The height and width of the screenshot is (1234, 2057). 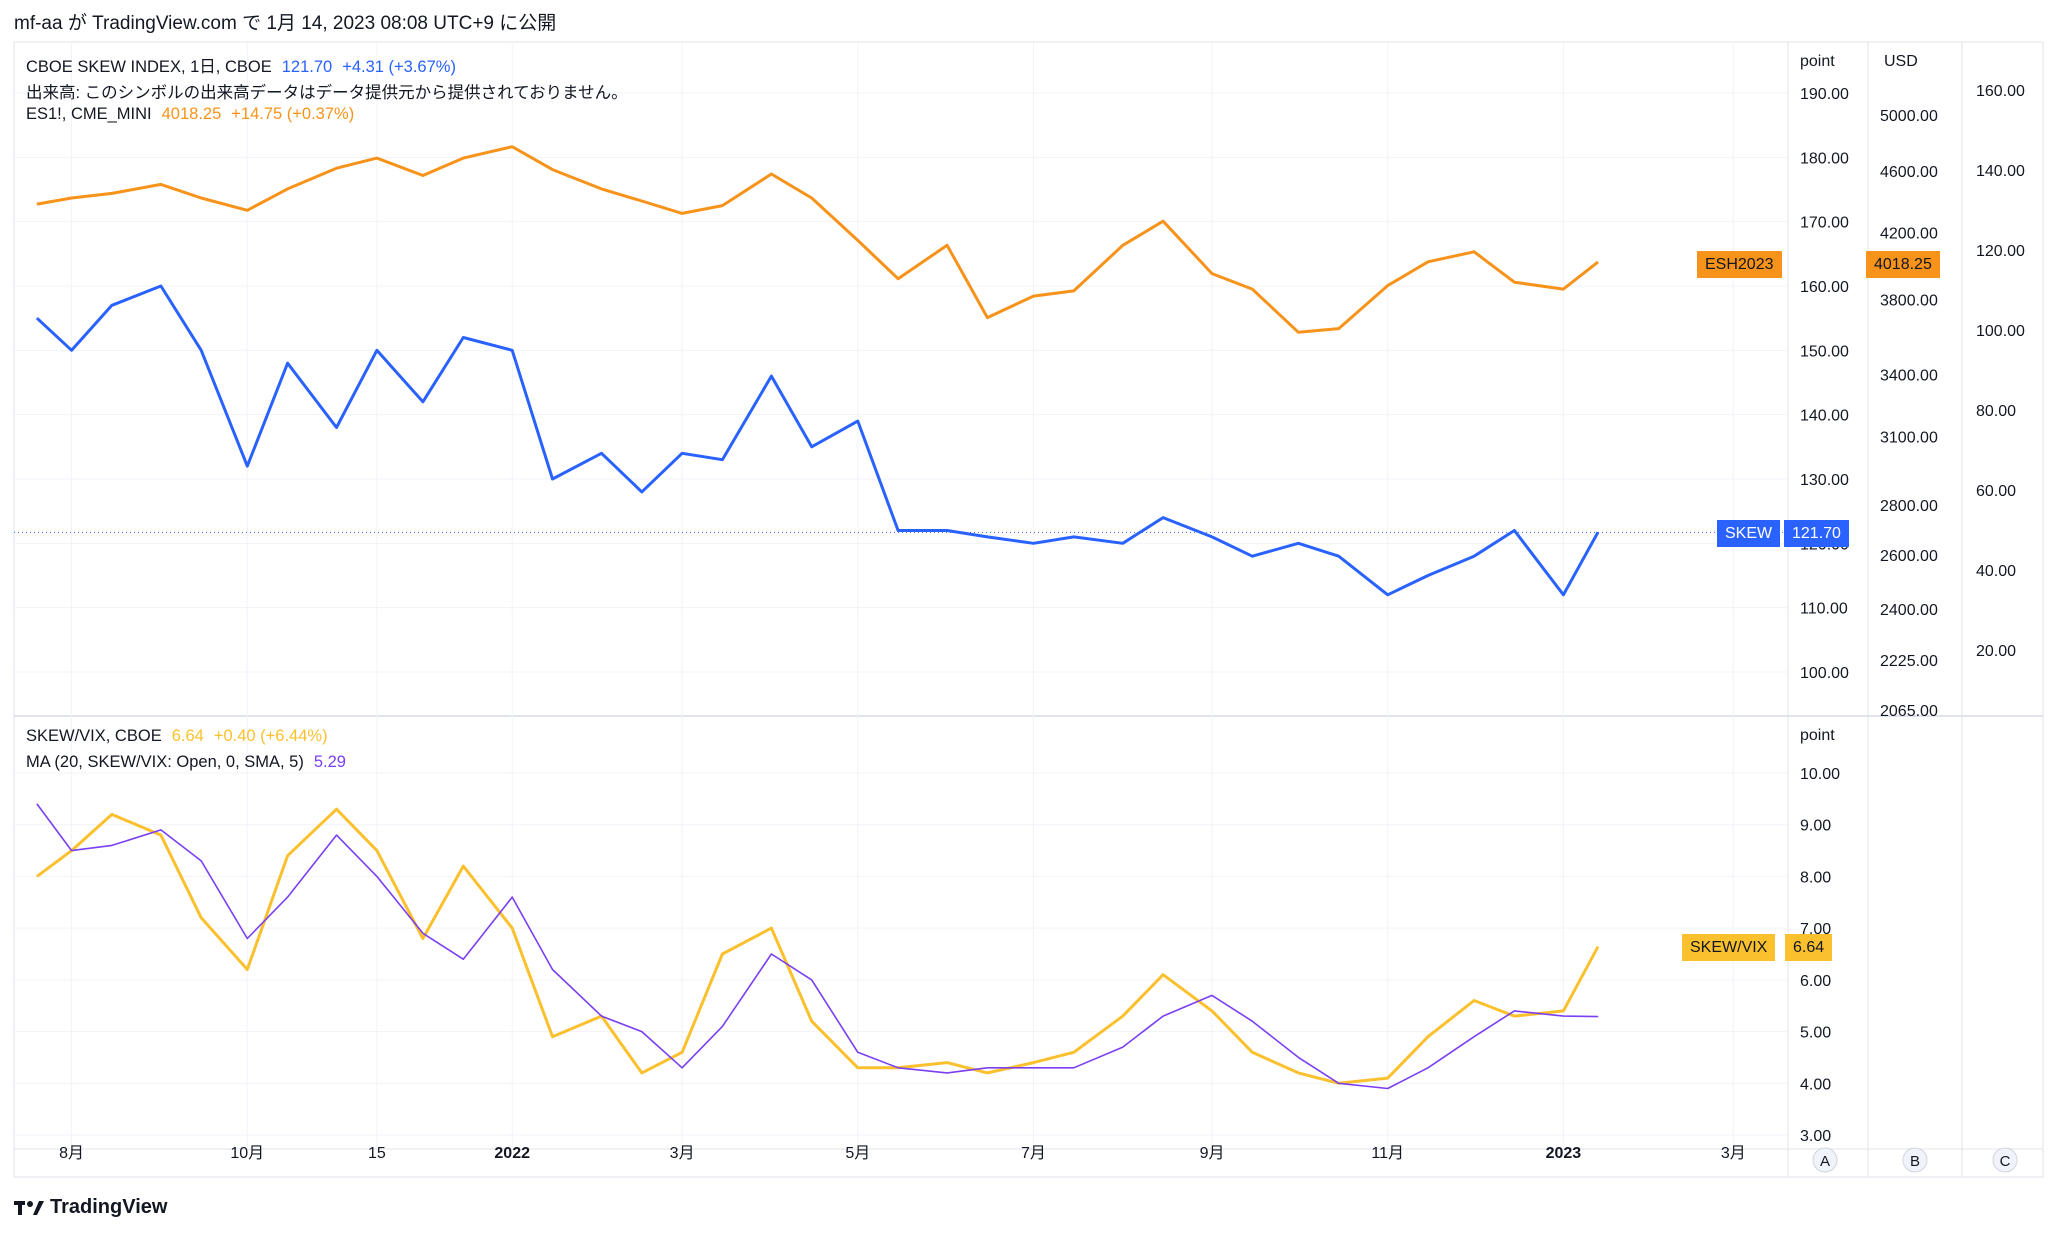 I want to click on usd-axis-tick-3: 3800.00, so click(x=1909, y=301).